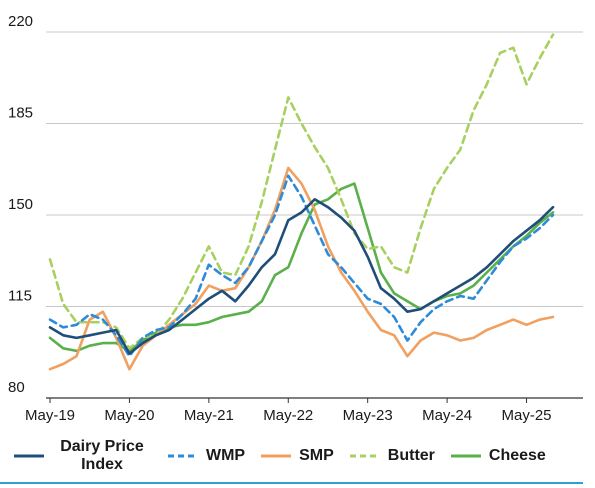  I want to click on legend-swatch-smp, so click(276, 456).